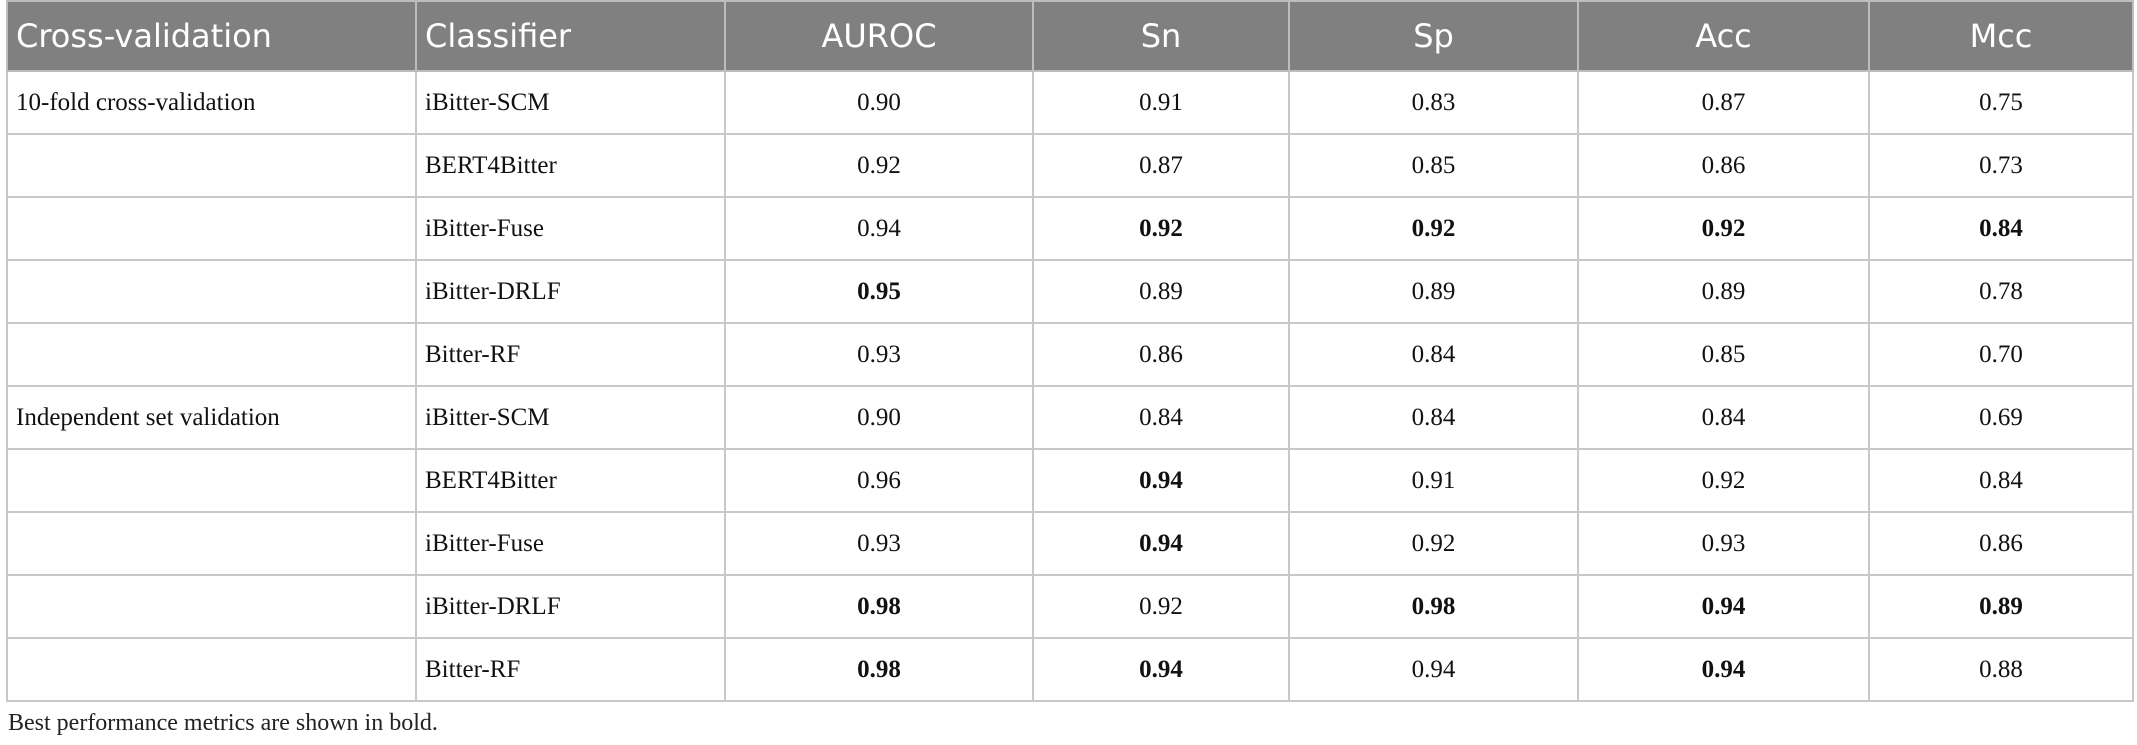  I want to click on table-row: BERT4Bitter 0.96 0.94 0.91 0.92 0.84, so click(1070, 480).